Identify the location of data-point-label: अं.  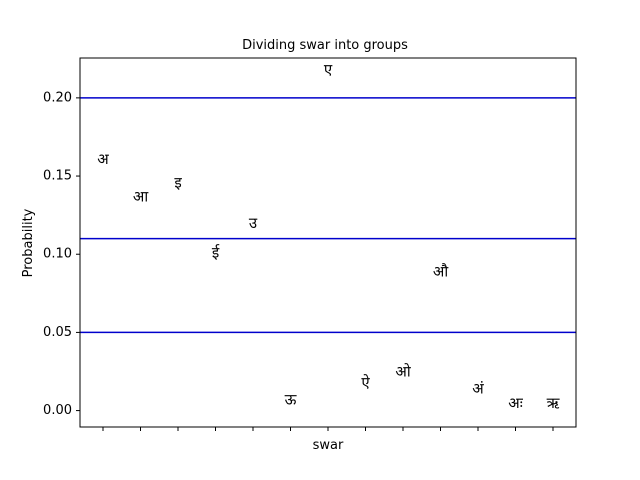
(478, 389).